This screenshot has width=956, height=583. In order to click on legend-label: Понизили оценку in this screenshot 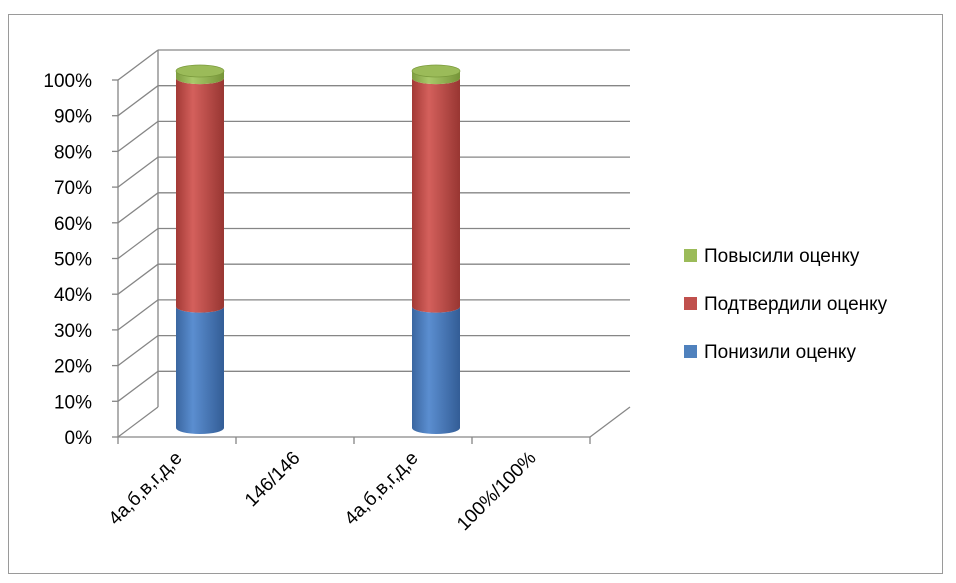, I will do `click(780, 352)`.